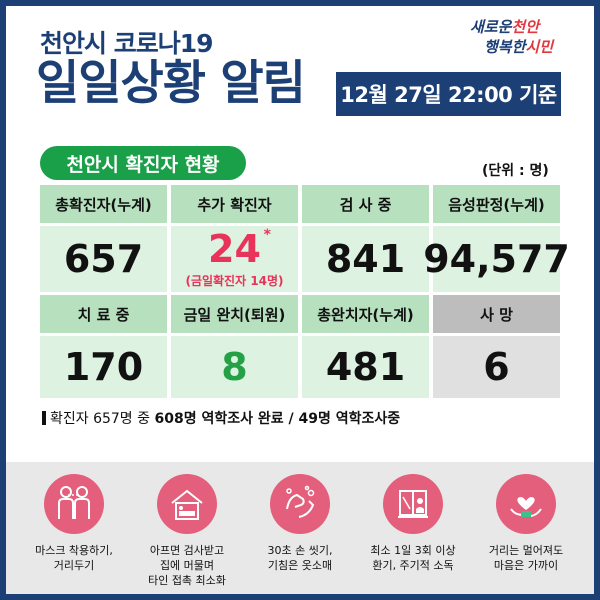 The height and width of the screenshot is (600, 600). I want to click on new-value-sub: (금일확진자 14명), so click(234, 280).